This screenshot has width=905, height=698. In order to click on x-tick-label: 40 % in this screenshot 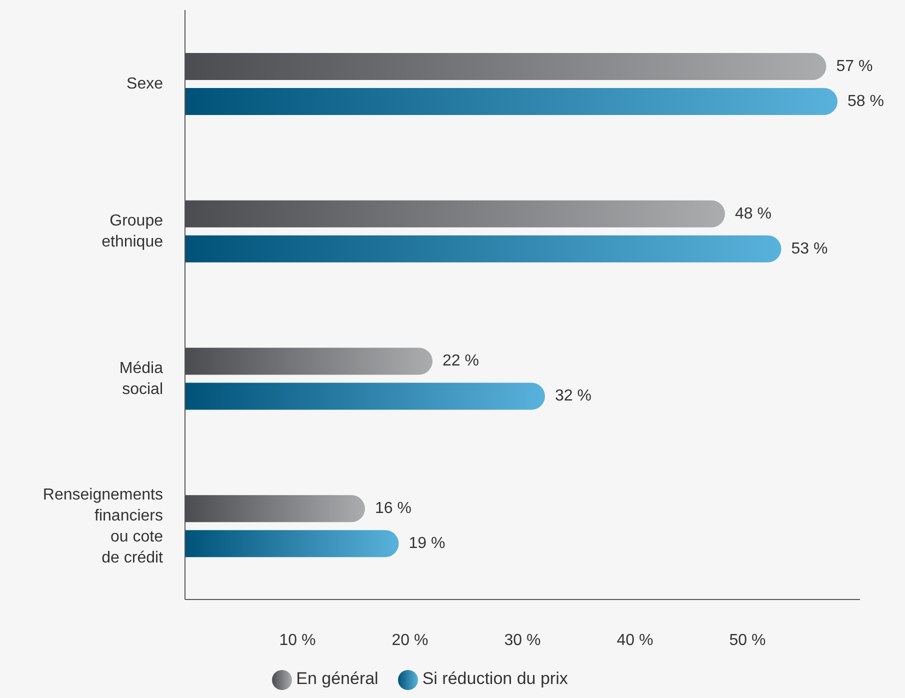, I will do `click(635, 640)`.